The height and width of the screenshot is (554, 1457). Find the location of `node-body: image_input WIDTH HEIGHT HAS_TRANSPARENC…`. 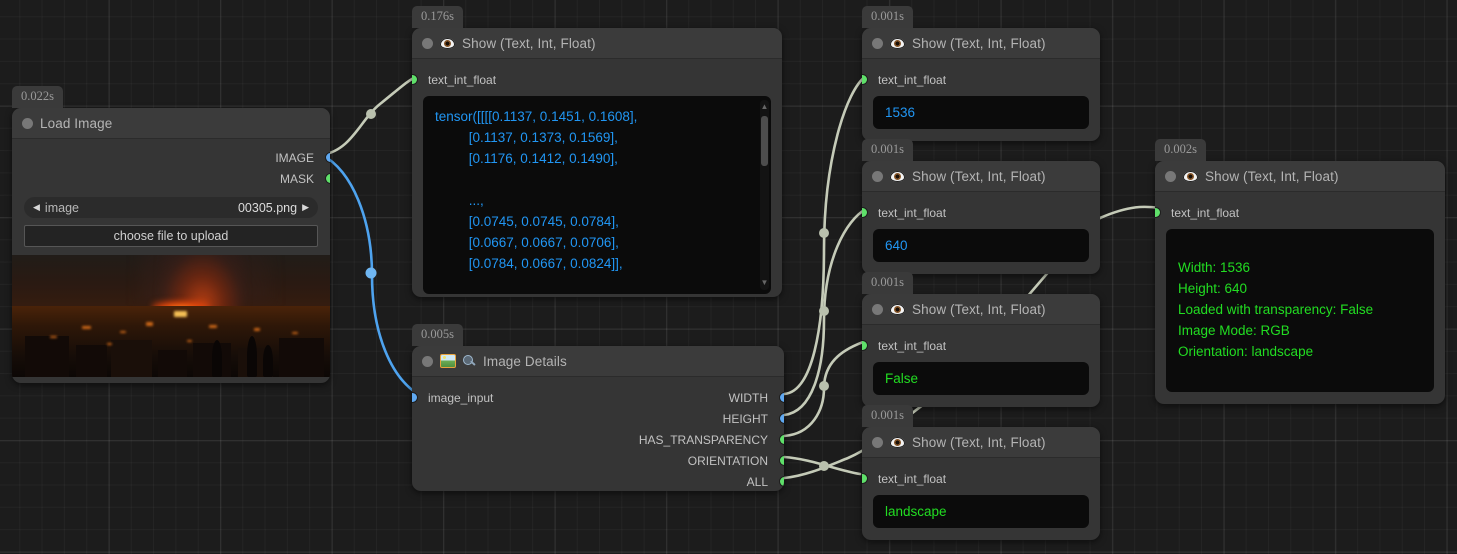

node-body: image_input WIDTH HEIGHT HAS_TRANSPARENC… is located at coordinates (598, 439).